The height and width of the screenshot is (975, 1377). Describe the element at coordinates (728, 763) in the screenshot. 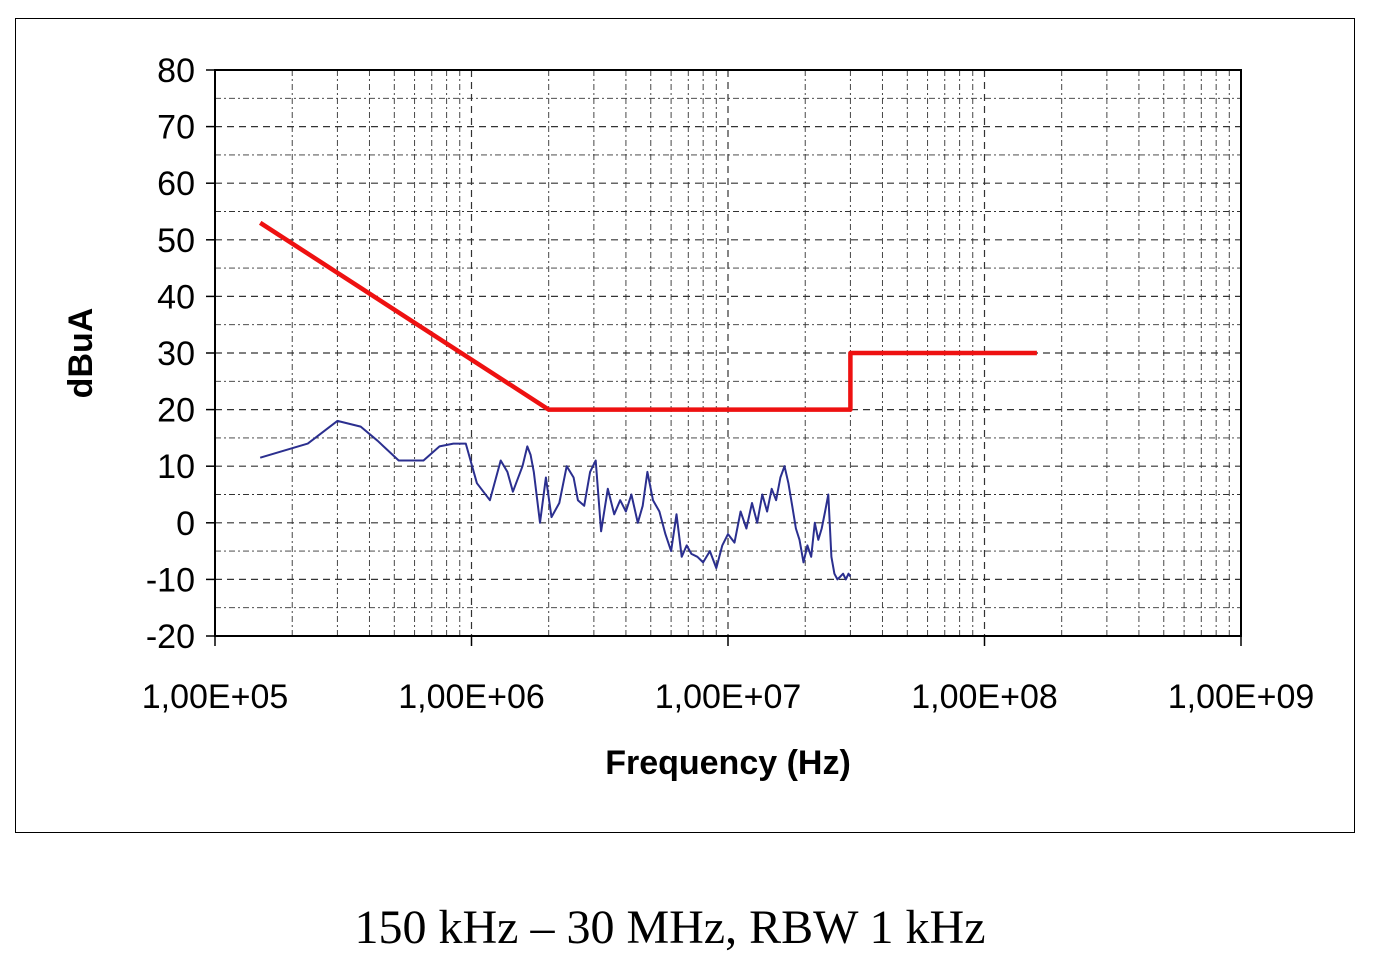

I see `x-axis-title: Frequency (Hz)` at that location.